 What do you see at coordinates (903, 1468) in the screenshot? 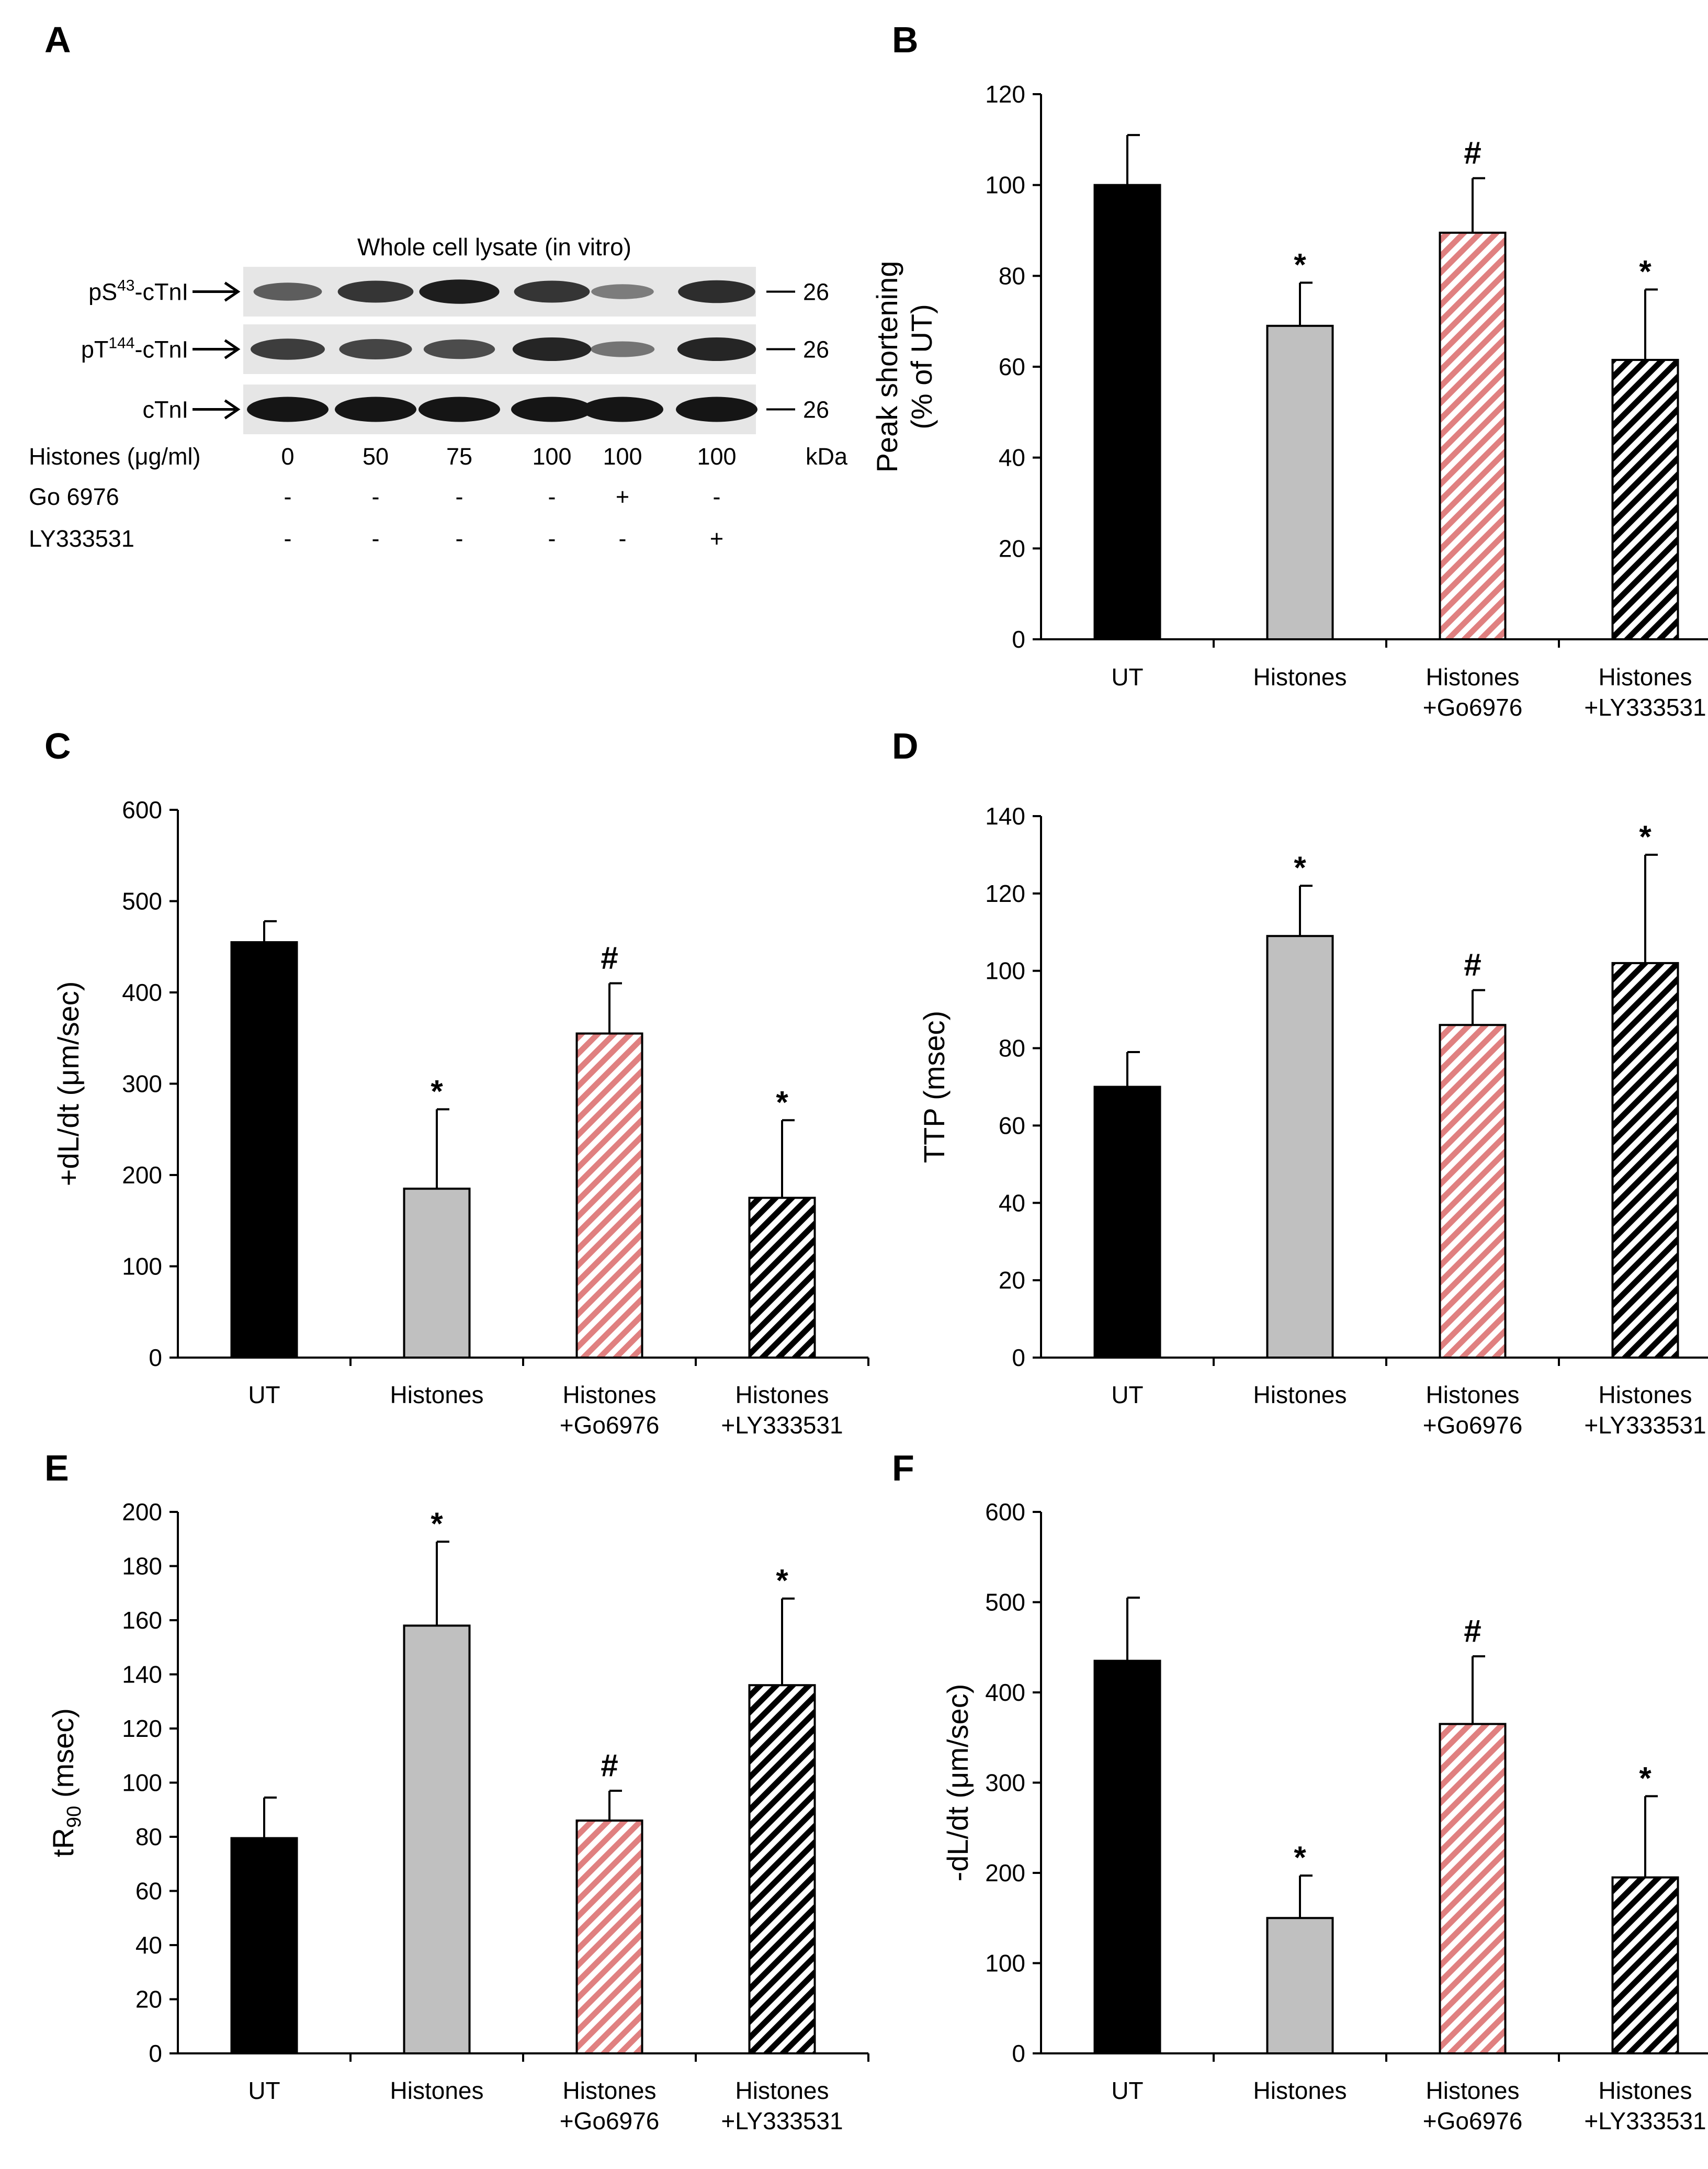
I see `panel-label: F` at bounding box center [903, 1468].